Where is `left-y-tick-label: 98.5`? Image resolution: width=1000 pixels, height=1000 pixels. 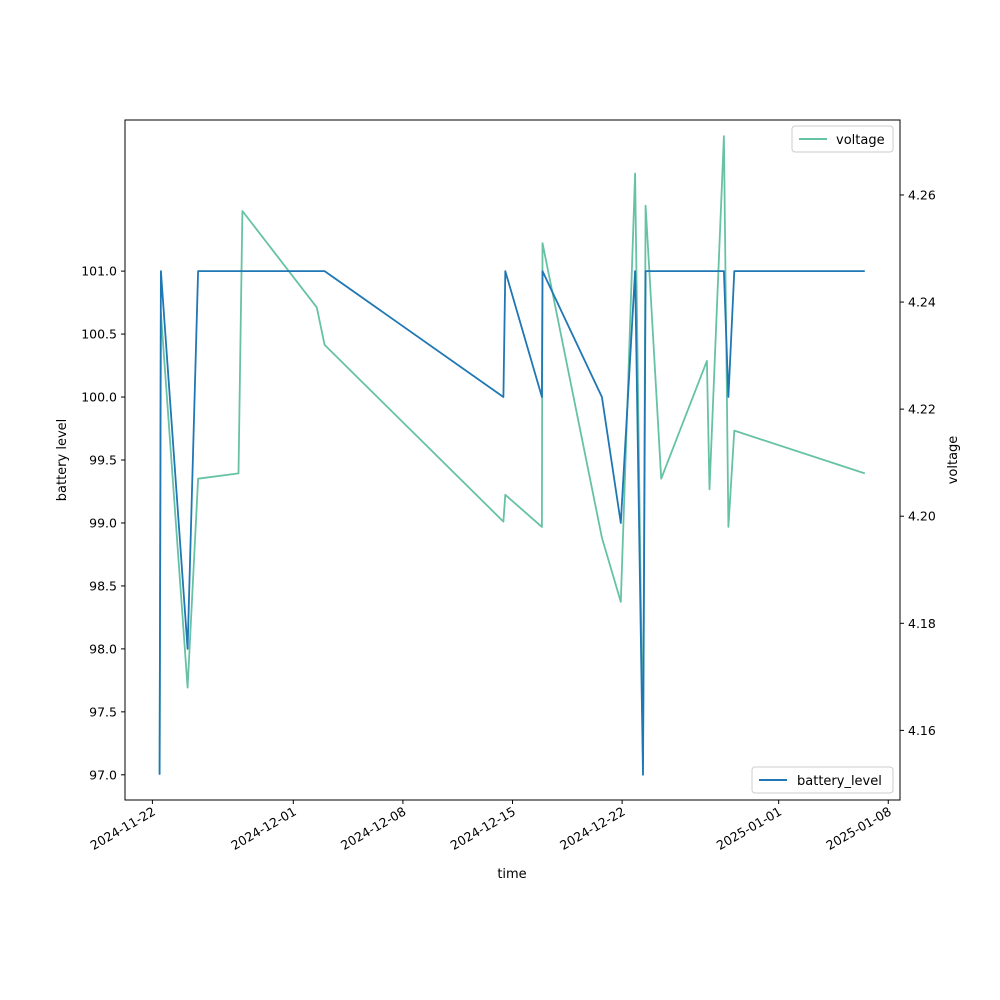
left-y-tick-label: 98.5 is located at coordinates (103, 585).